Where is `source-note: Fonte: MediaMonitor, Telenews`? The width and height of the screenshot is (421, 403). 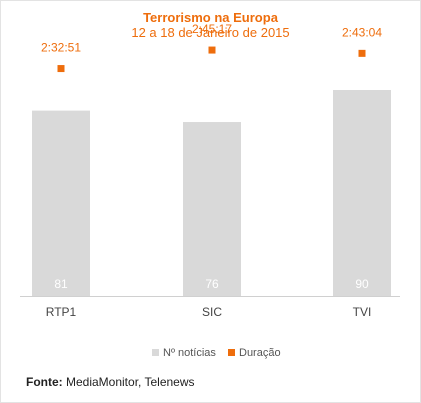
source-note: Fonte: MediaMonitor, Telenews is located at coordinates (110, 382).